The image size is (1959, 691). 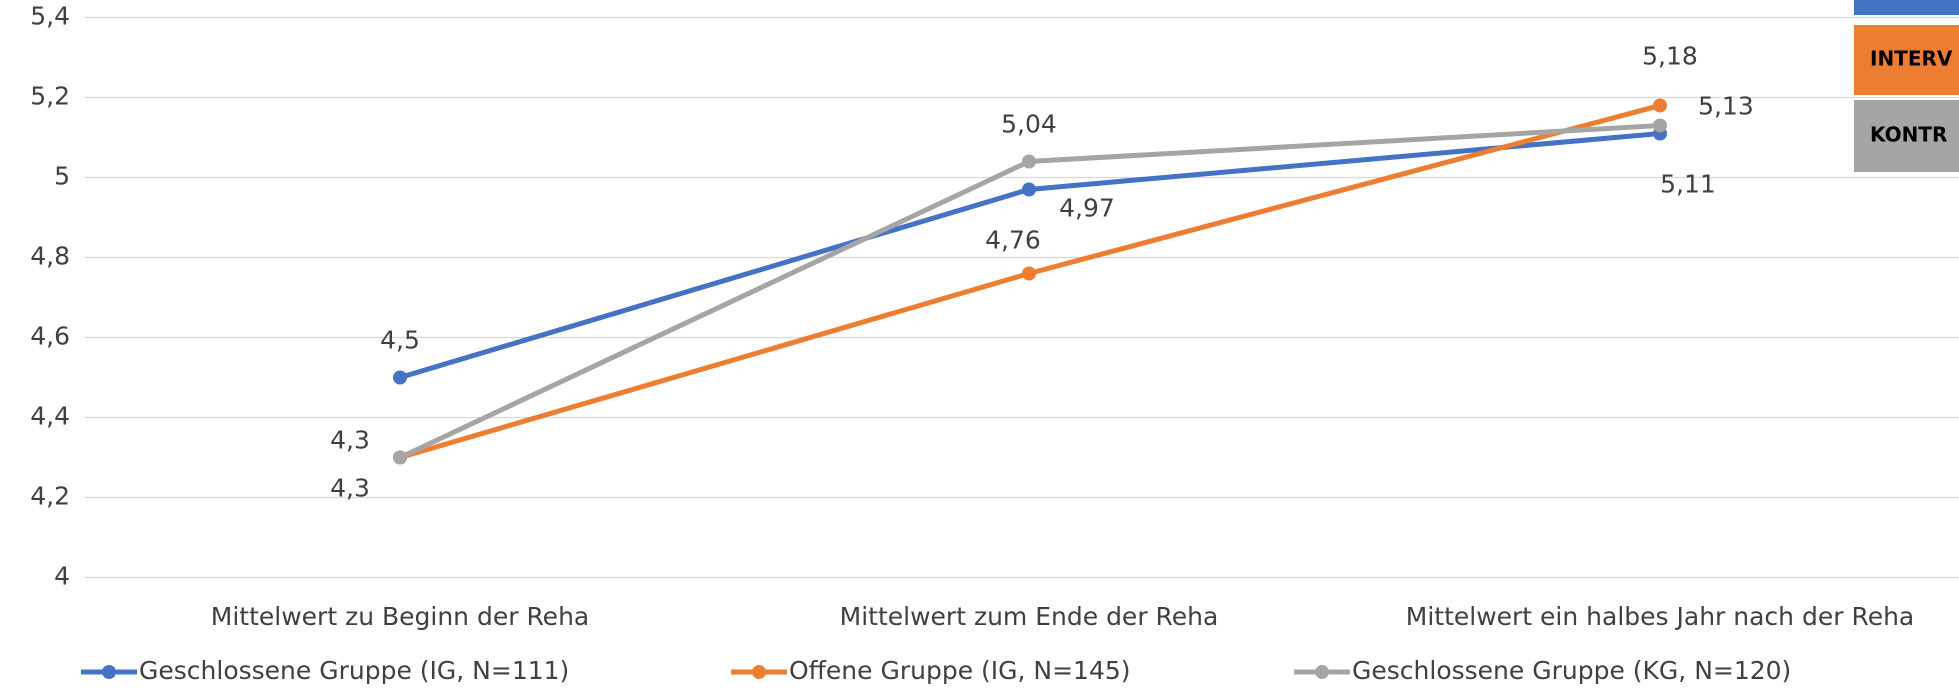 I want to click on x-tick-label: Mittelwert zu Beginn der Reha, so click(x=400, y=616).